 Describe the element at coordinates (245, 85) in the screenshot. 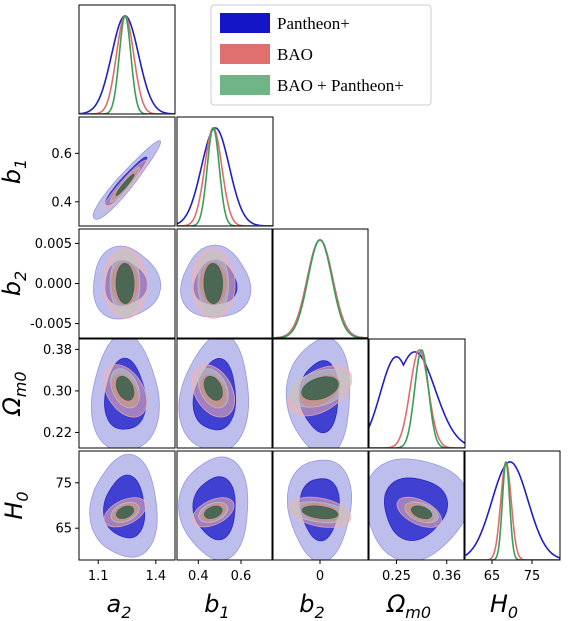

I see `legend-swatch-combined` at that location.